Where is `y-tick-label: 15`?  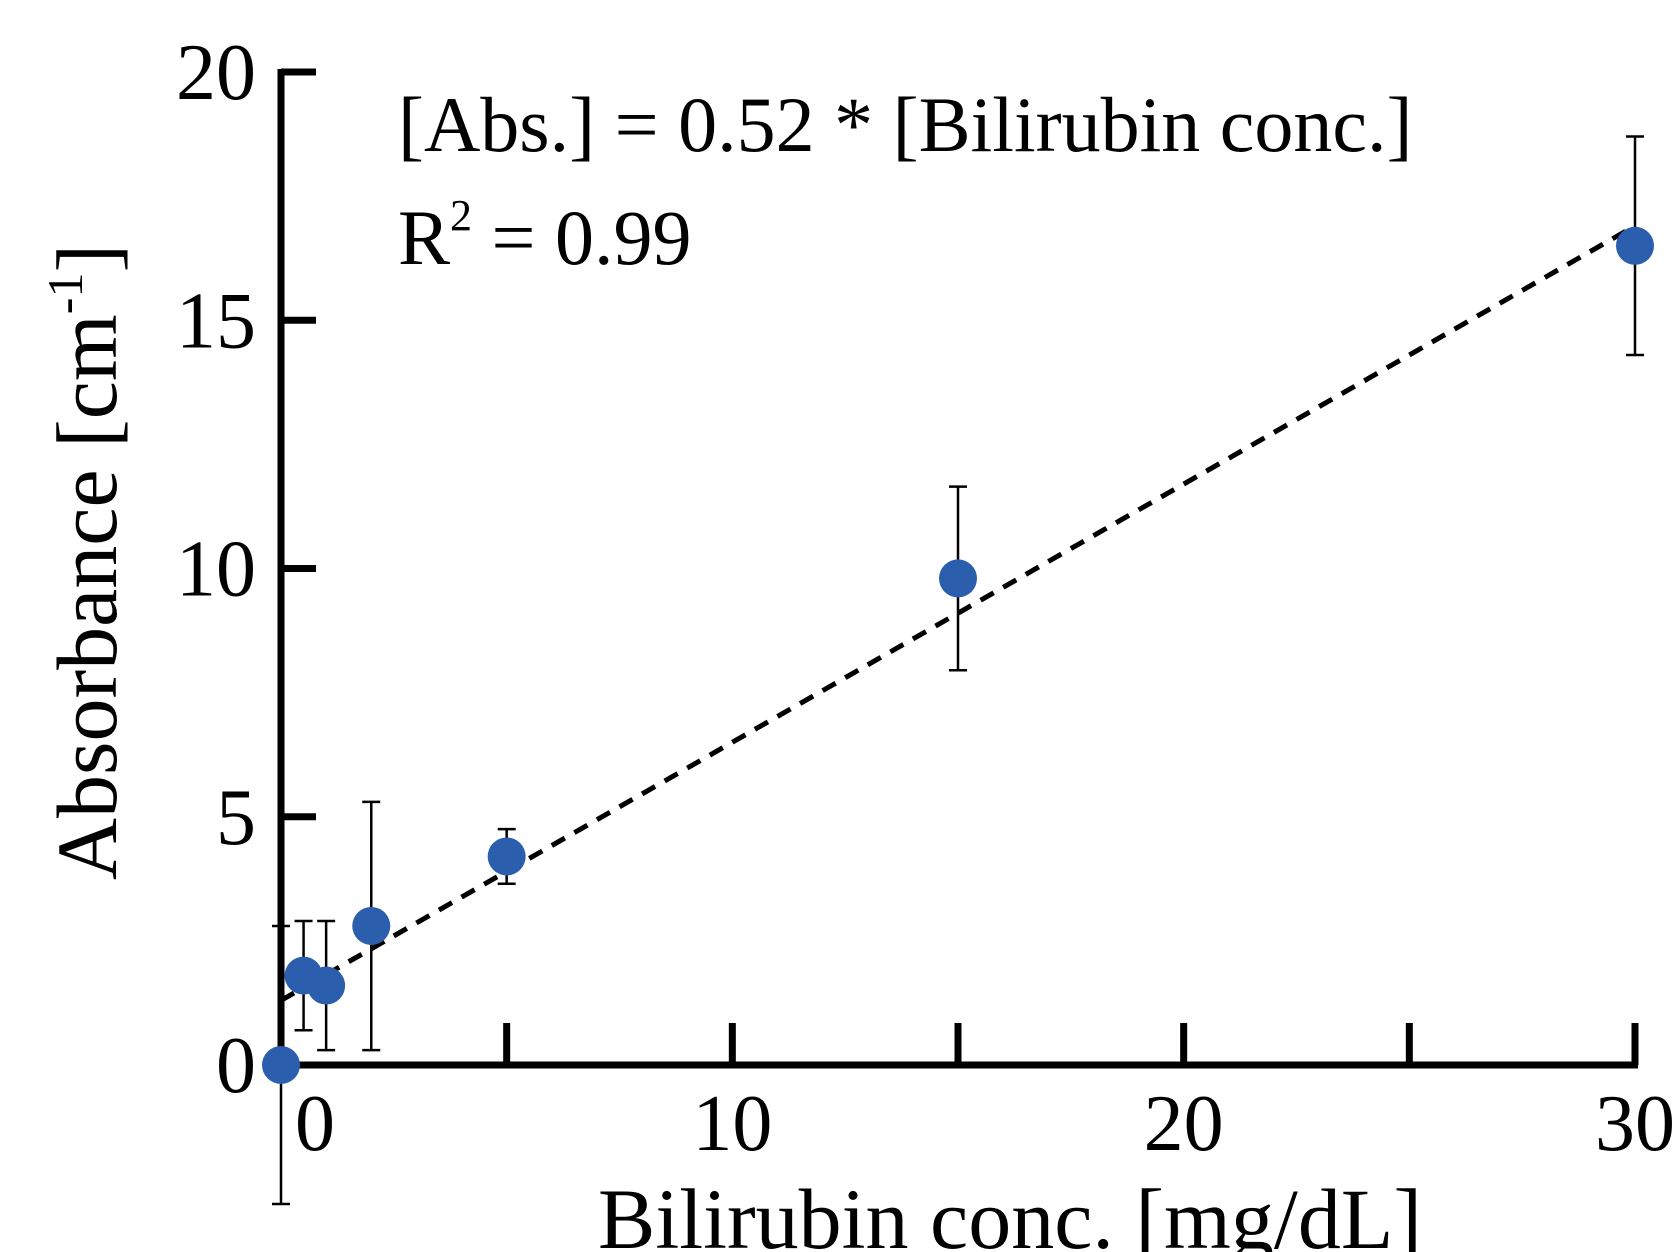
y-tick-label: 15 is located at coordinates (216, 321).